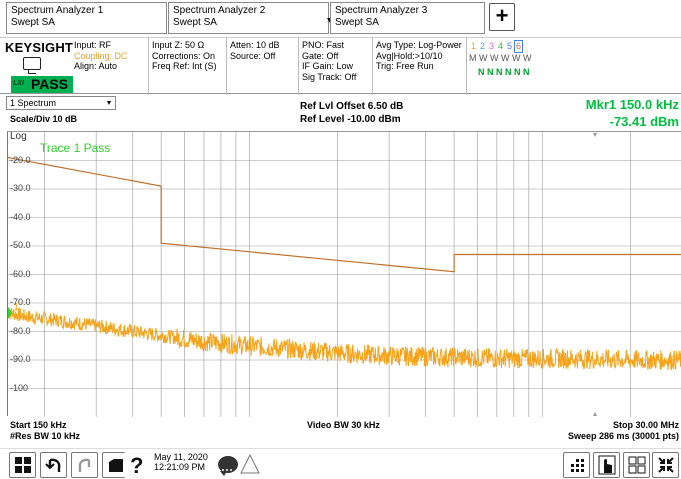 This screenshot has height=479, width=681. I want to click on y-tick-label: -50.0, so click(20, 245).